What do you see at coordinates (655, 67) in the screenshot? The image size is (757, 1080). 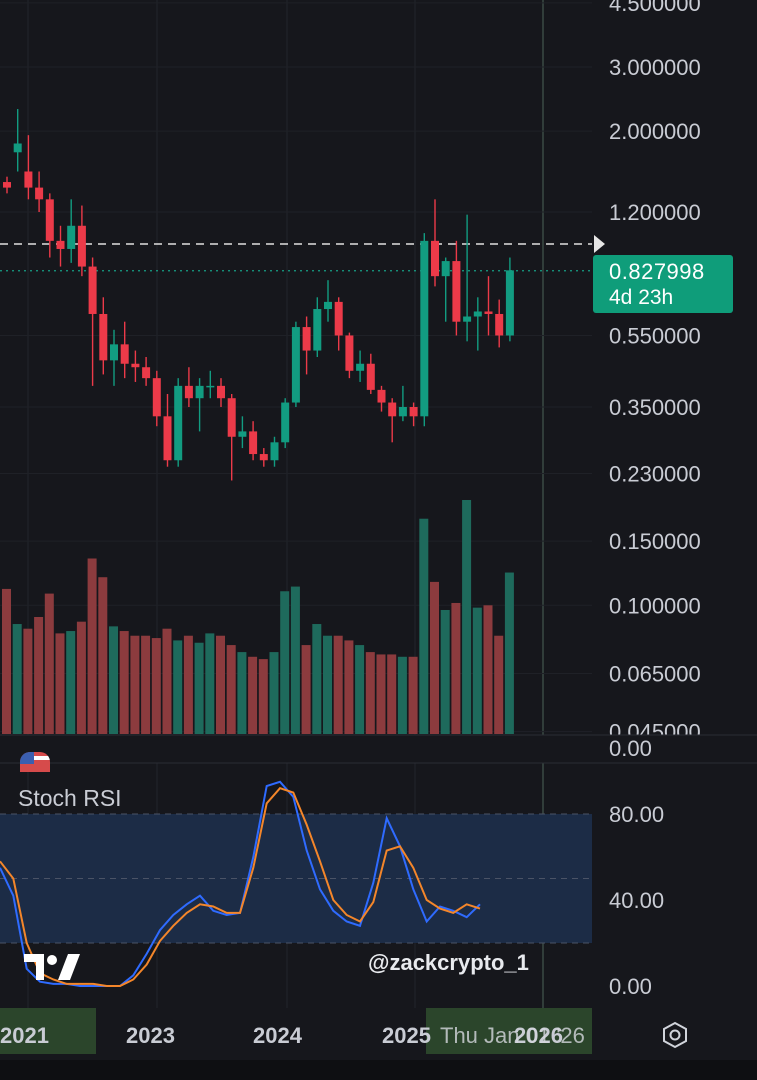 I see `price-axis-label: 3.000000` at bounding box center [655, 67].